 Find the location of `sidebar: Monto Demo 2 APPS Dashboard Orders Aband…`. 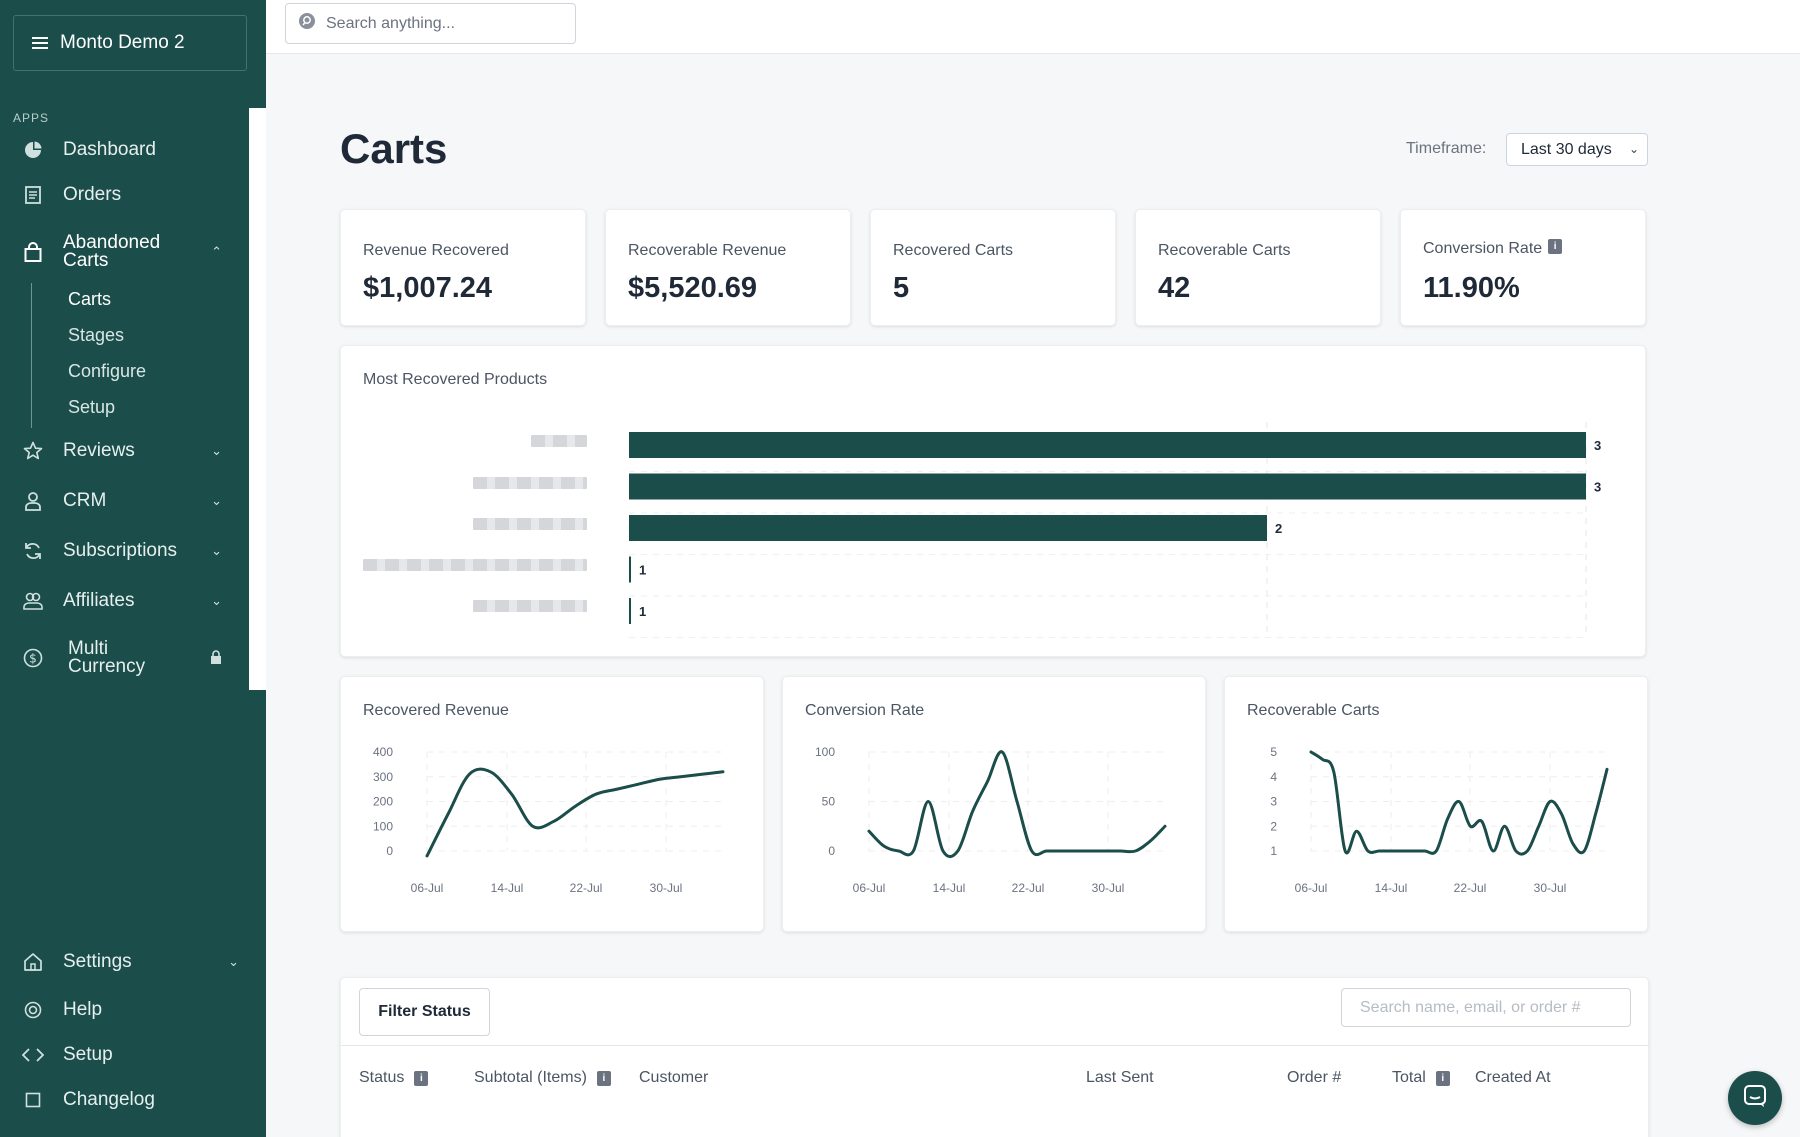

sidebar: Monto Demo 2 APPS Dashboard Orders Aband… is located at coordinates (133, 568).